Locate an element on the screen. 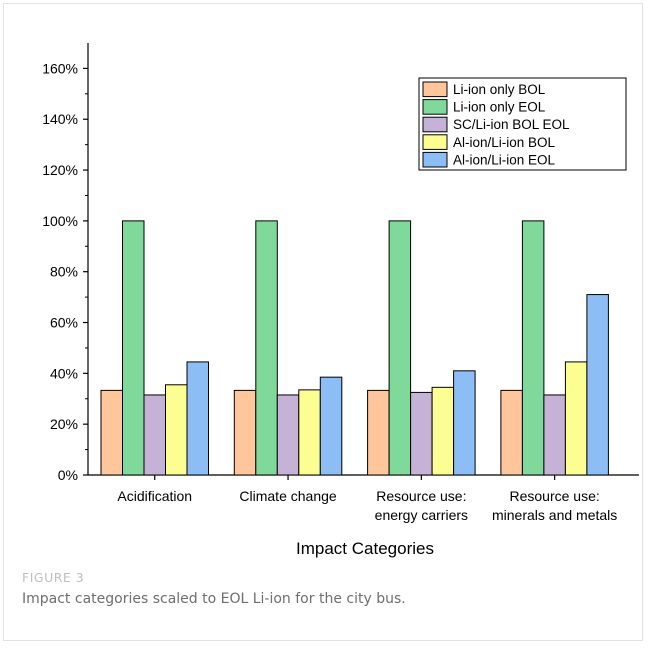 The width and height of the screenshot is (648, 648). legend-label-1: Li-ion only BOL is located at coordinates (499, 89).